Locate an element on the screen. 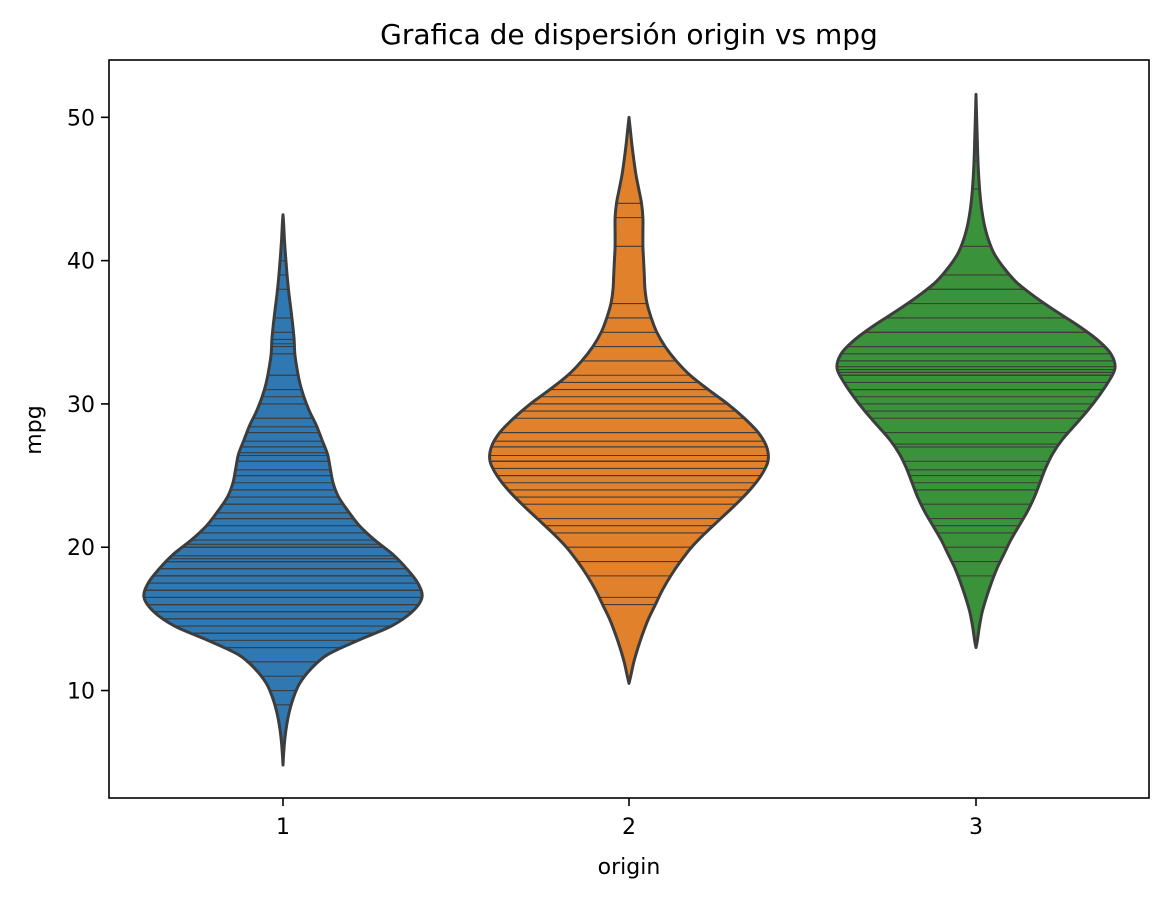 The image size is (1169, 900). violin-body is located at coordinates (976, 371).